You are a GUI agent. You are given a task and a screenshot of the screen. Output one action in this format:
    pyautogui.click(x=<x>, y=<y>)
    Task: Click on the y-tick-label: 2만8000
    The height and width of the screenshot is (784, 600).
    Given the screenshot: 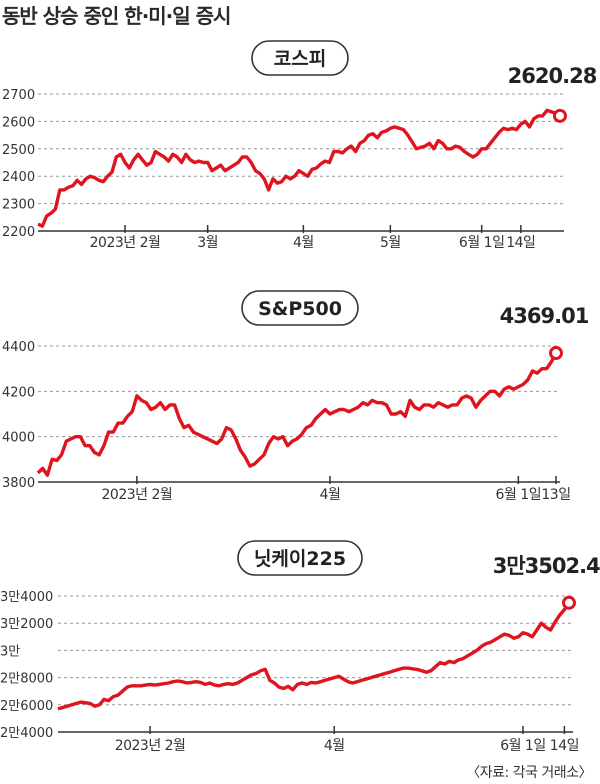 What is the action you would take?
    pyautogui.click(x=26, y=679)
    